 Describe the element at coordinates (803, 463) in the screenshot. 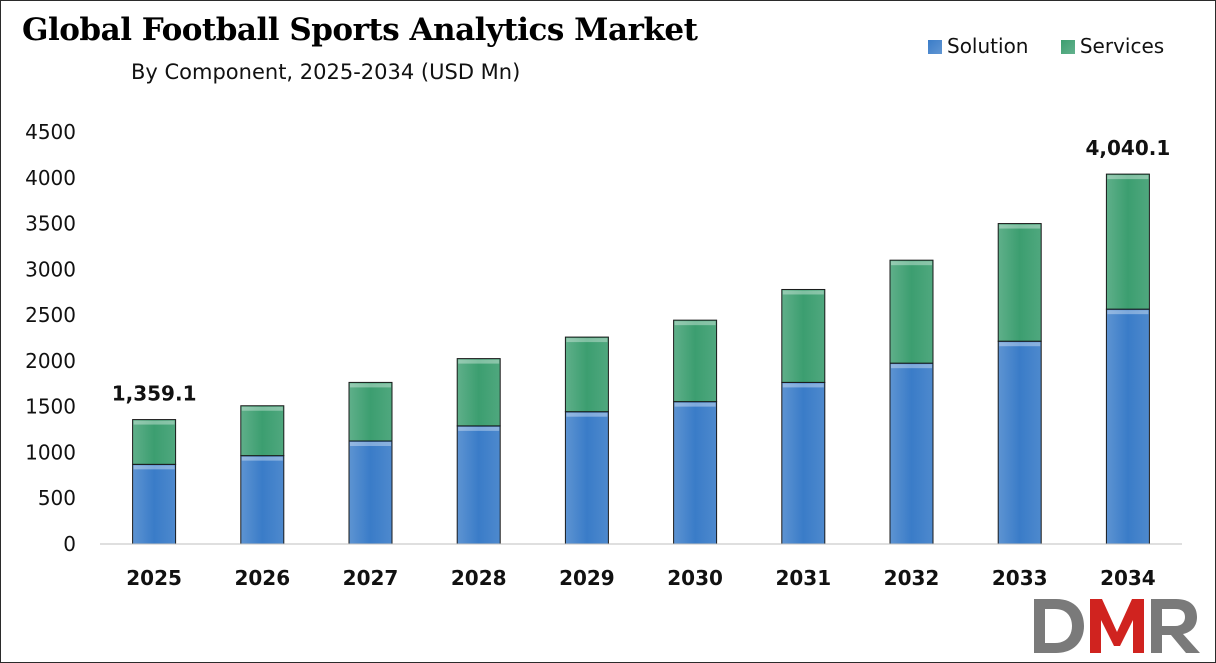

I see `bar-solution-2031` at that location.